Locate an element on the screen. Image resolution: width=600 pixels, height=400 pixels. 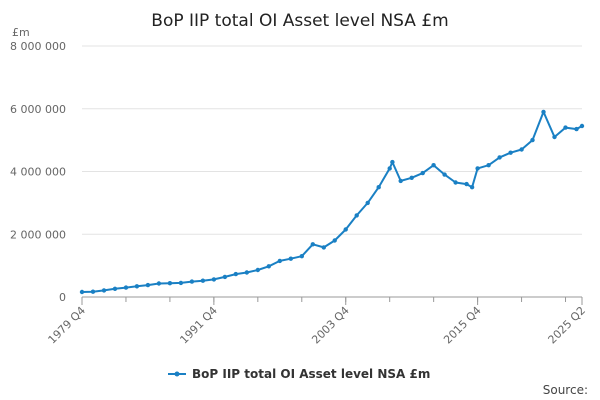
x-tick-label: 1991 Q4 is located at coordinates (198, 325).